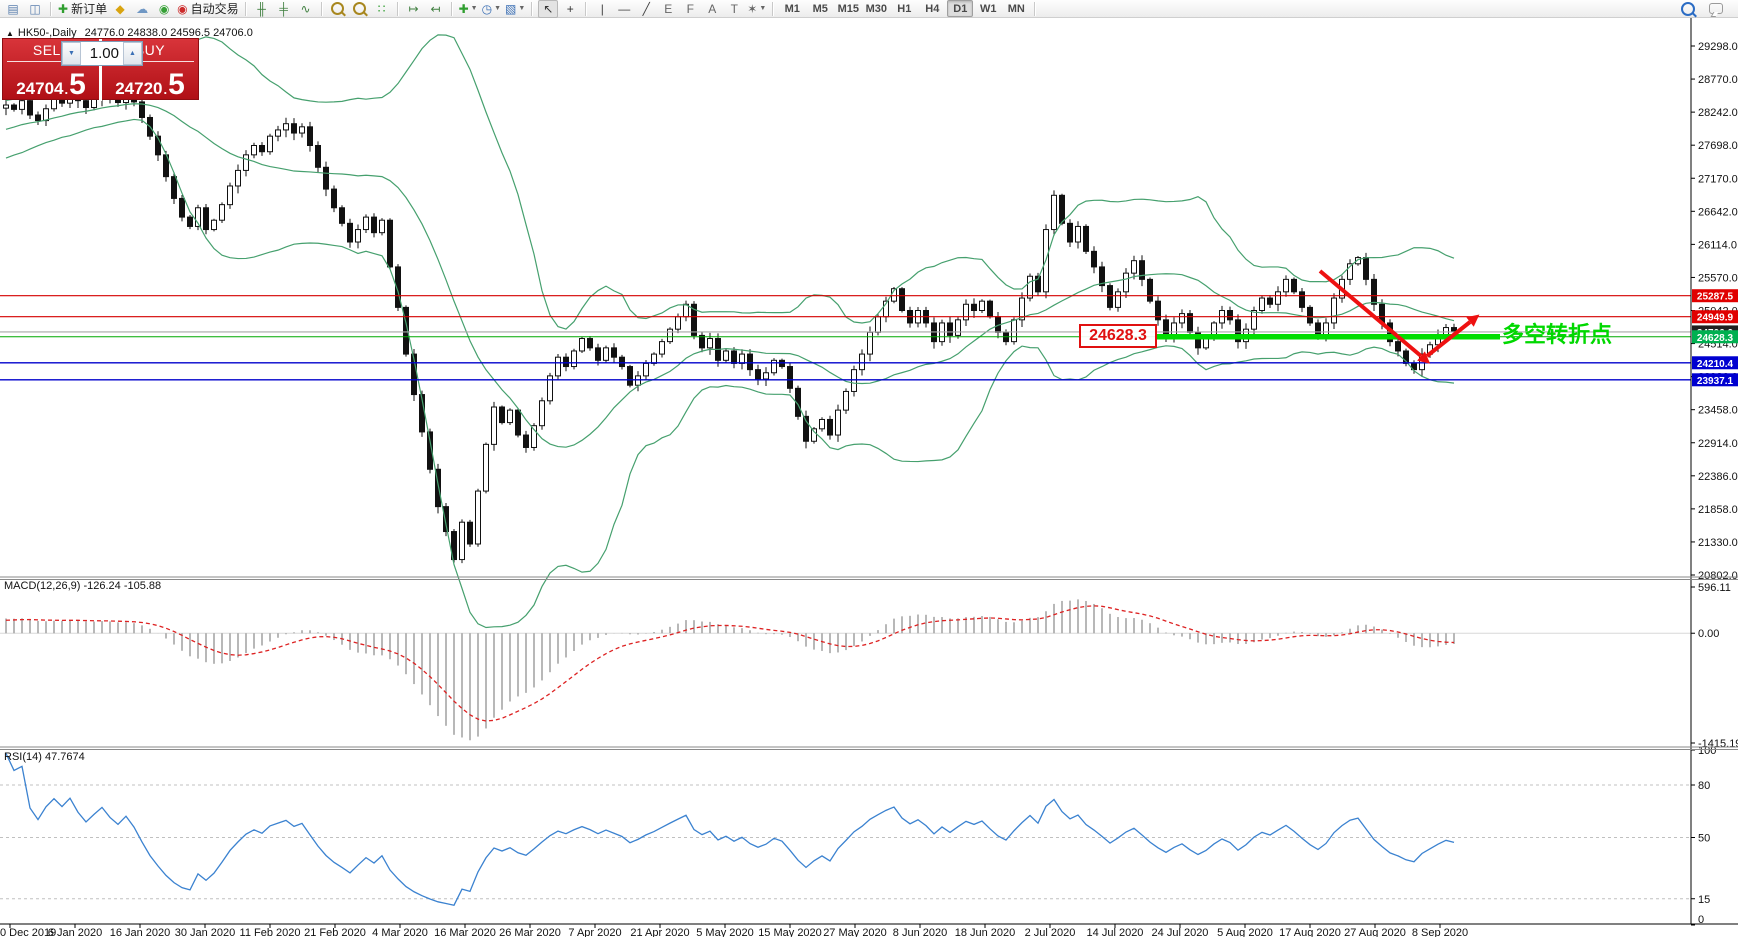 The height and width of the screenshot is (937, 1738). I want to click on timeframe-m5: M5, so click(820, 8).